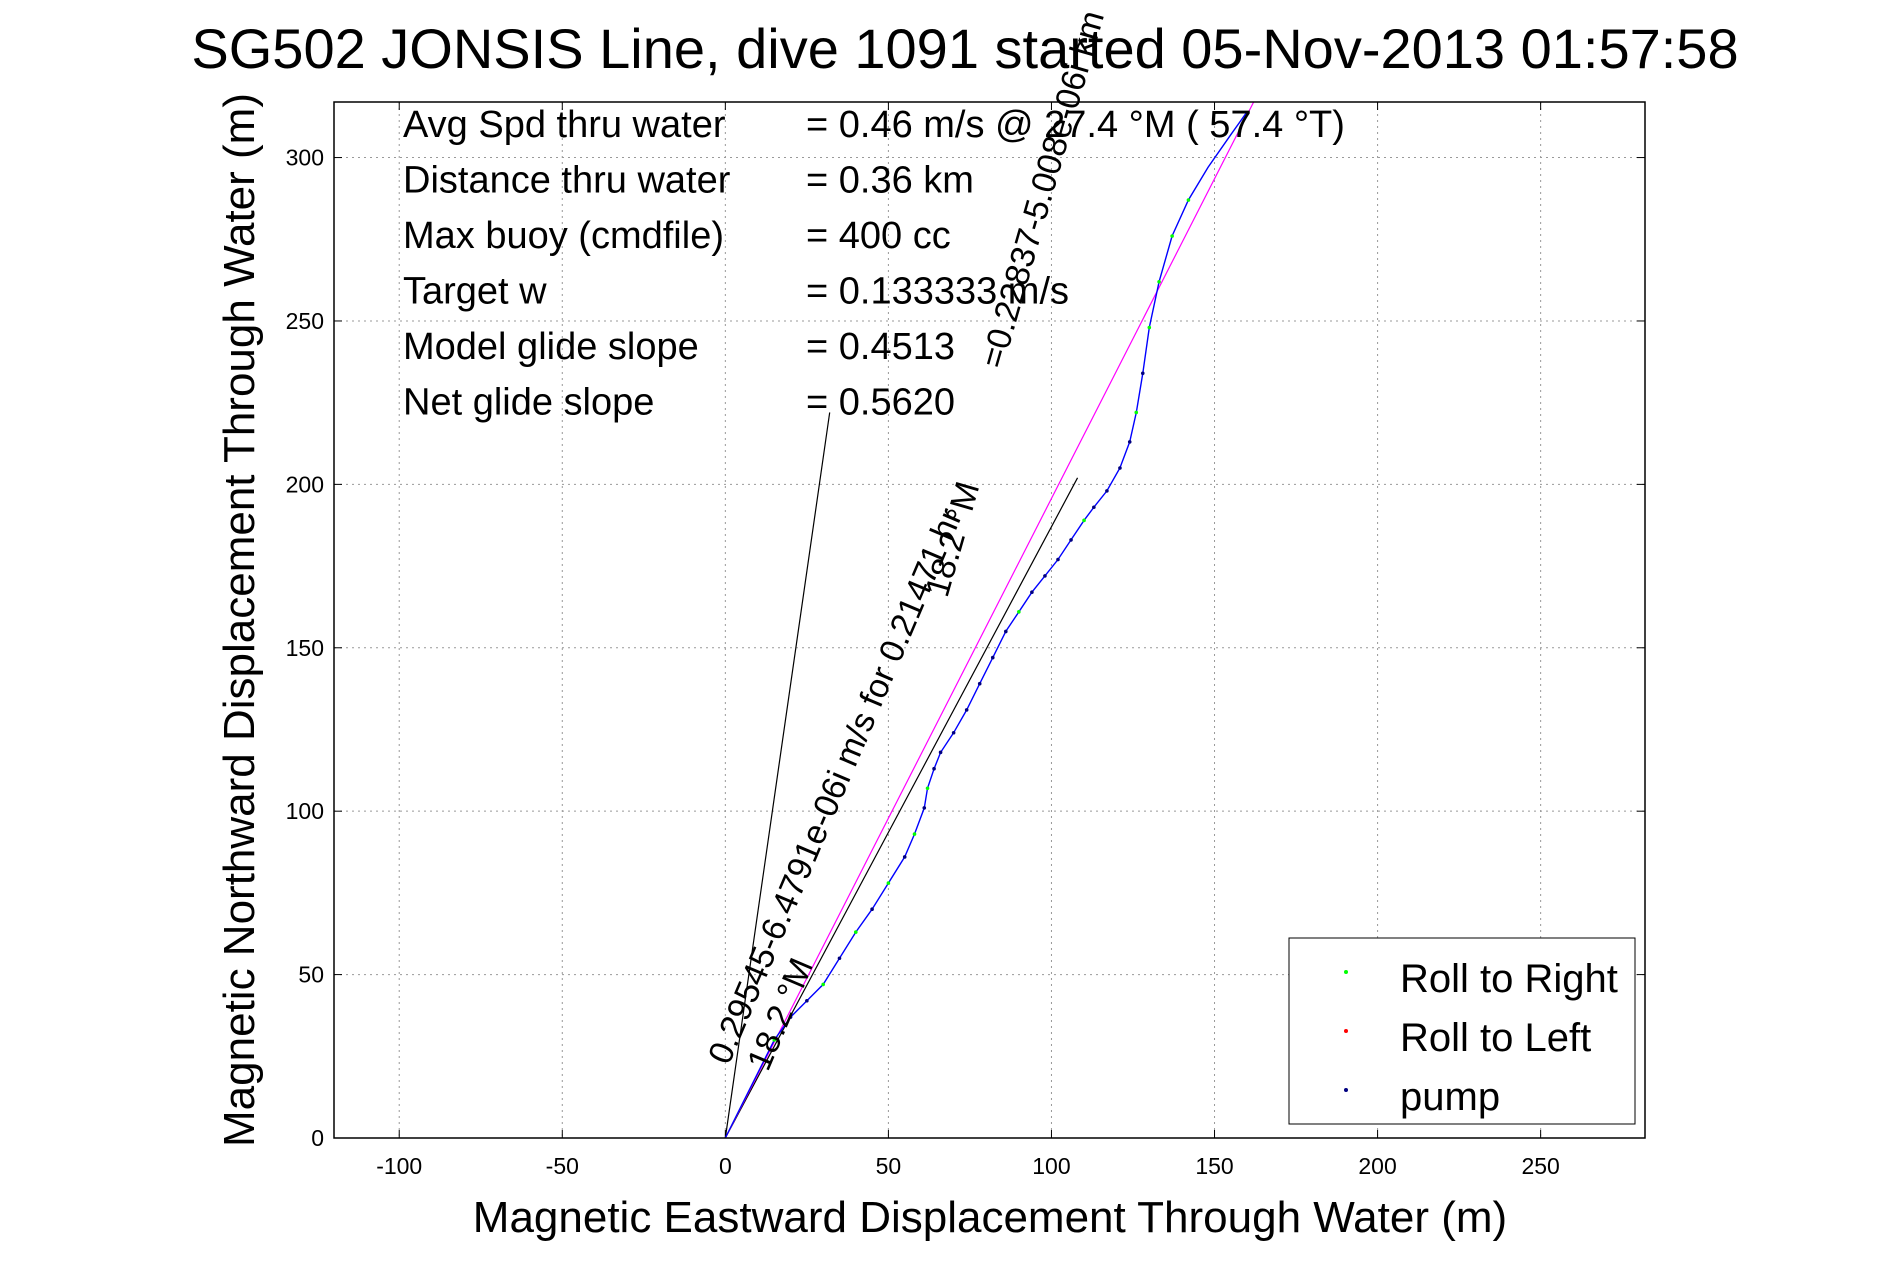  I want to click on legend-entry: Roll to Right, so click(1509, 979).